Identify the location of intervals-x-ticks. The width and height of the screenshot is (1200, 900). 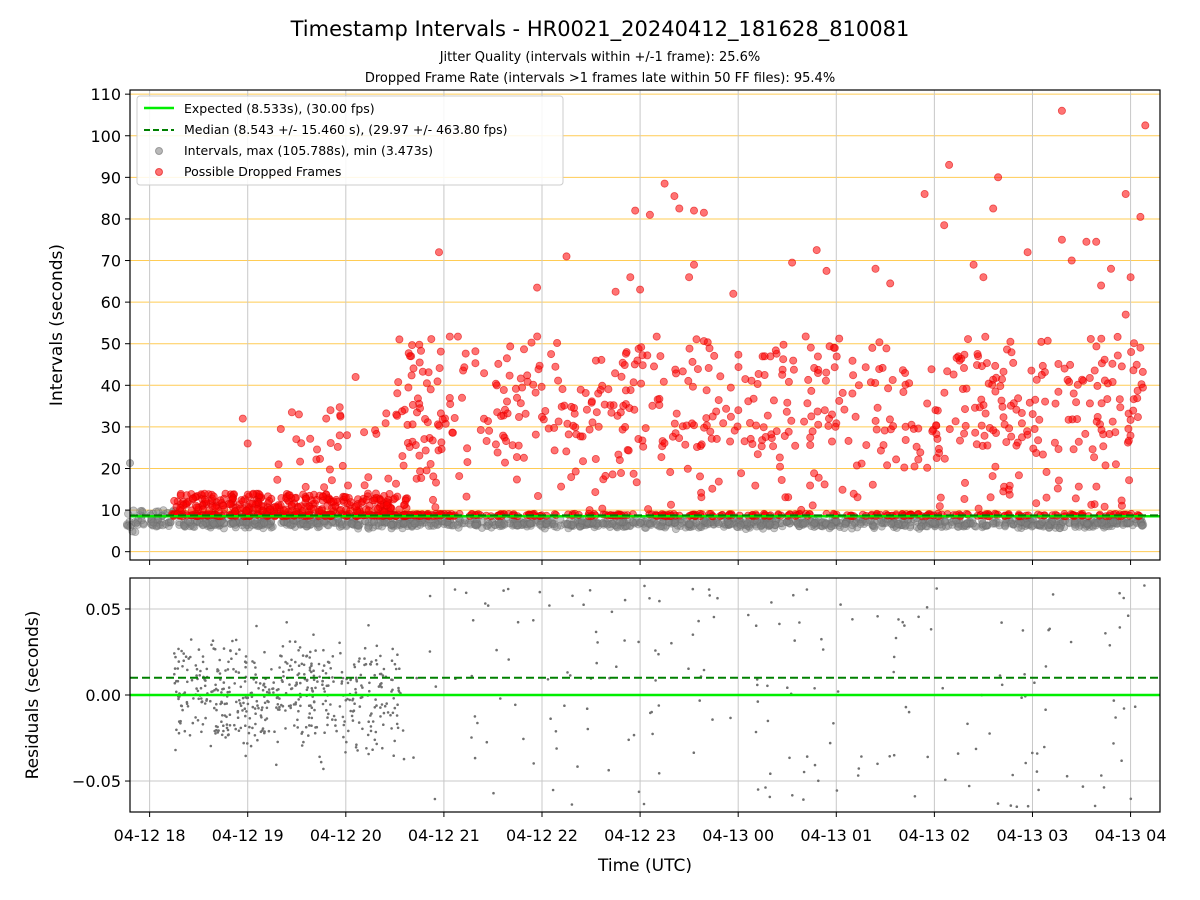
(640, 562).